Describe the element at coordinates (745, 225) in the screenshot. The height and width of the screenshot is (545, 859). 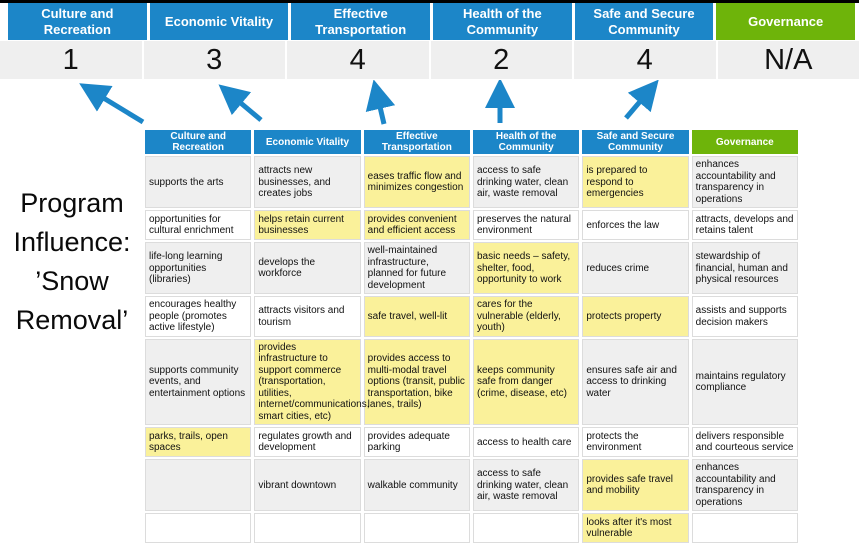
I see `matrix-cell: attracts, develops and retains talent` at that location.